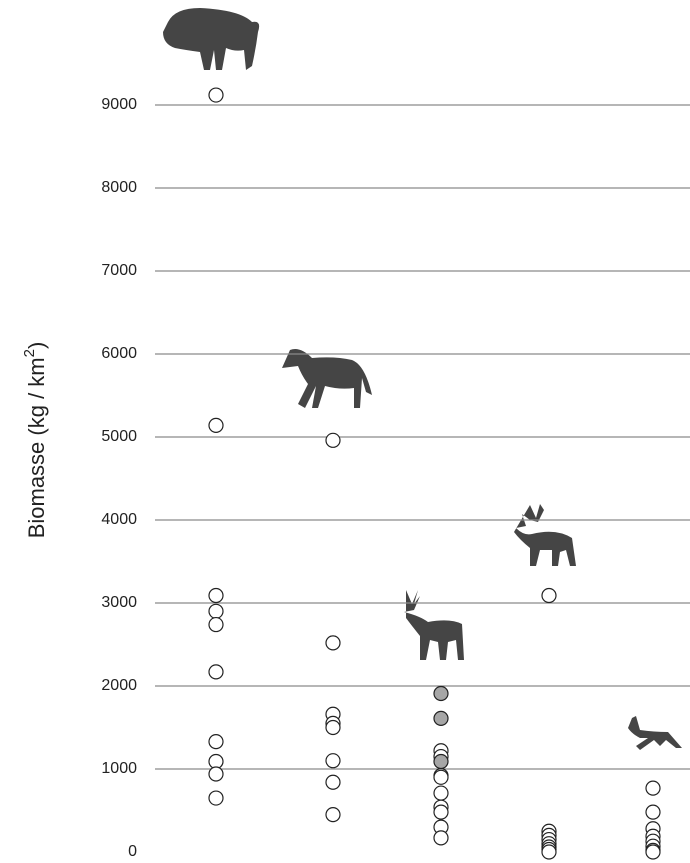  I want to click on y-tick-label: 2000, so click(119, 685).